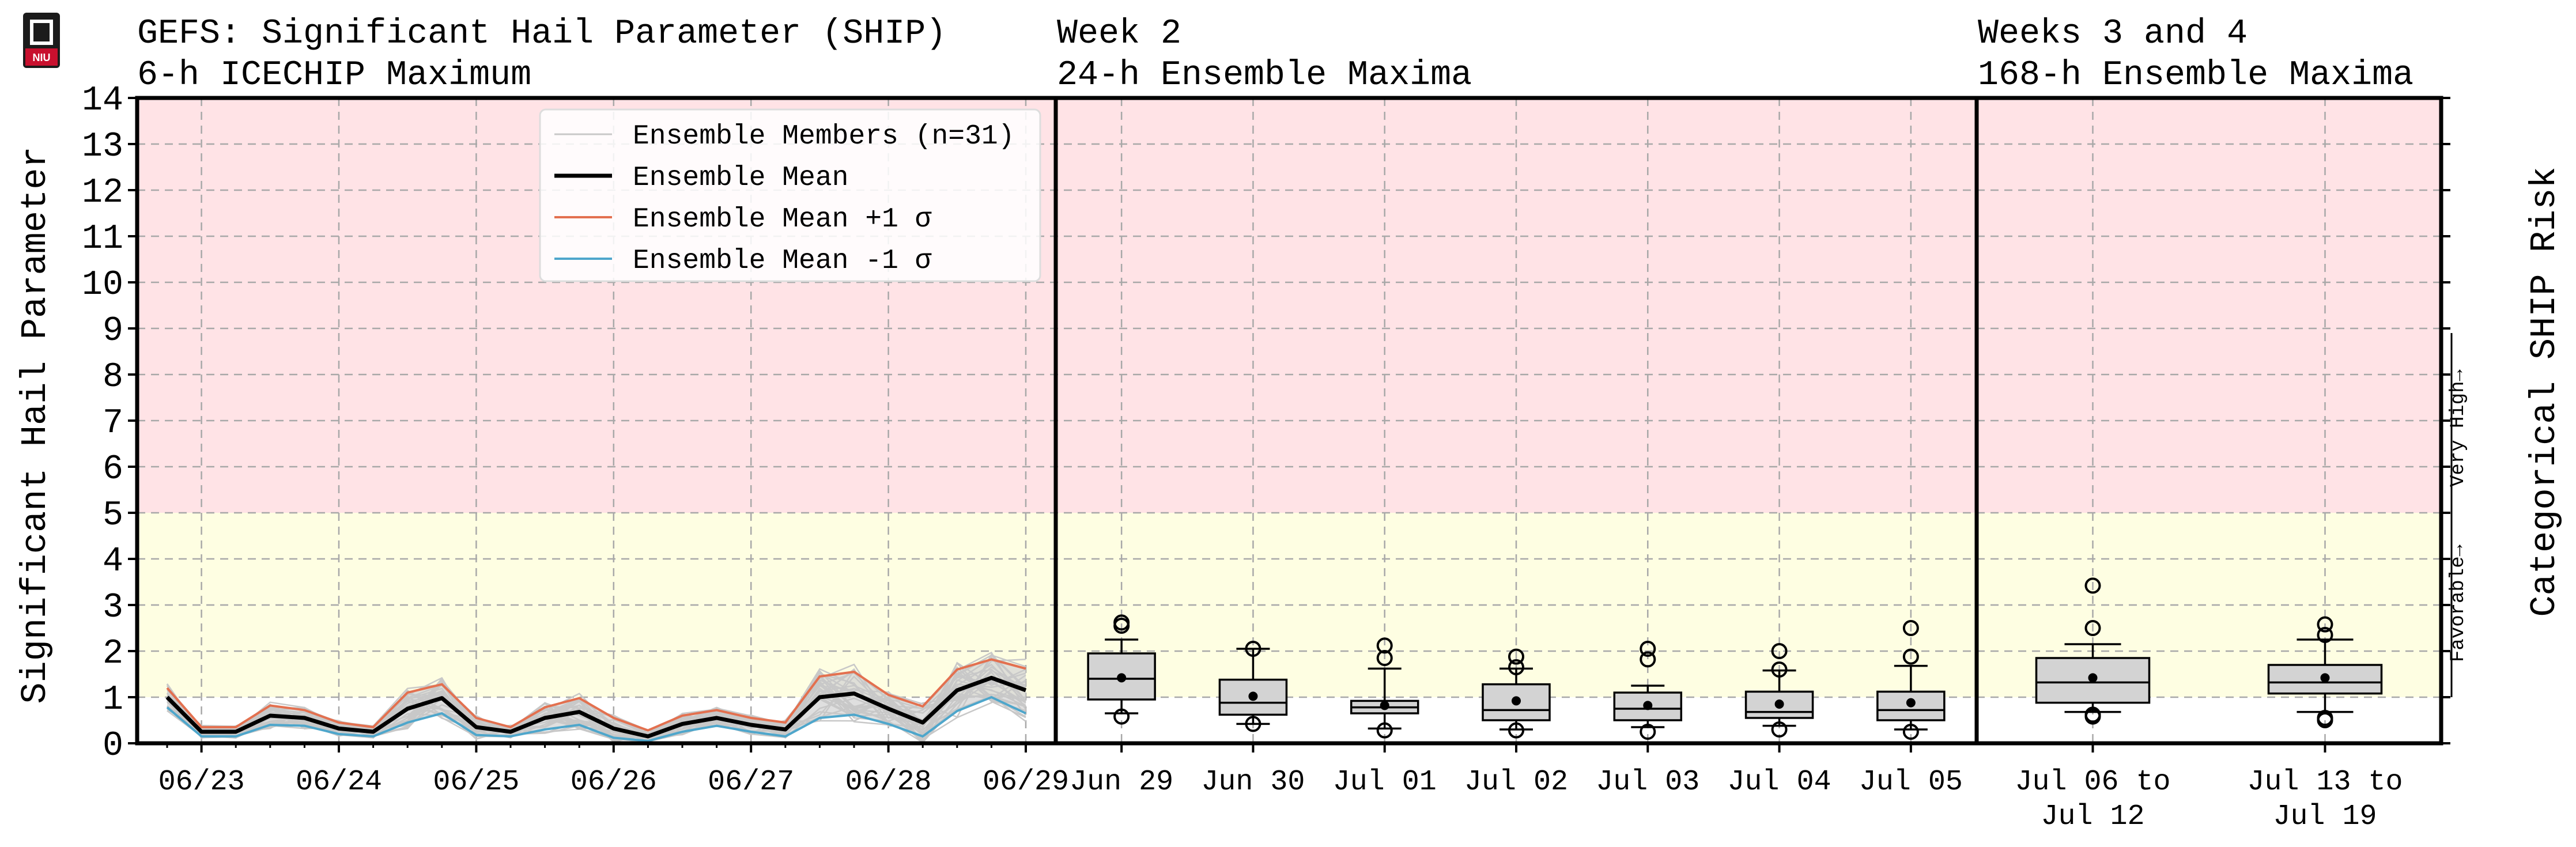 Image resolution: width=2576 pixels, height=847 pixels. What do you see at coordinates (2092, 782) in the screenshot?
I see `x-tick-label-week-range: Jul 06 to` at bounding box center [2092, 782].